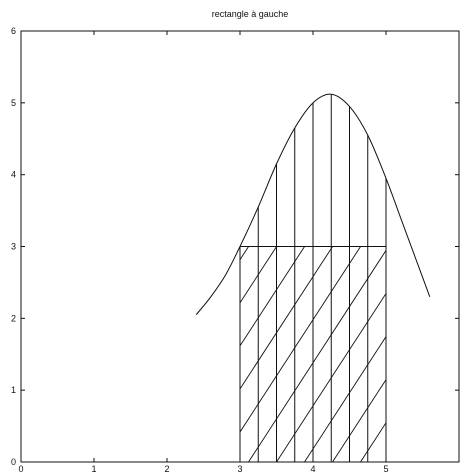  I want to click on y-tick-label: 2, so click(13, 318).